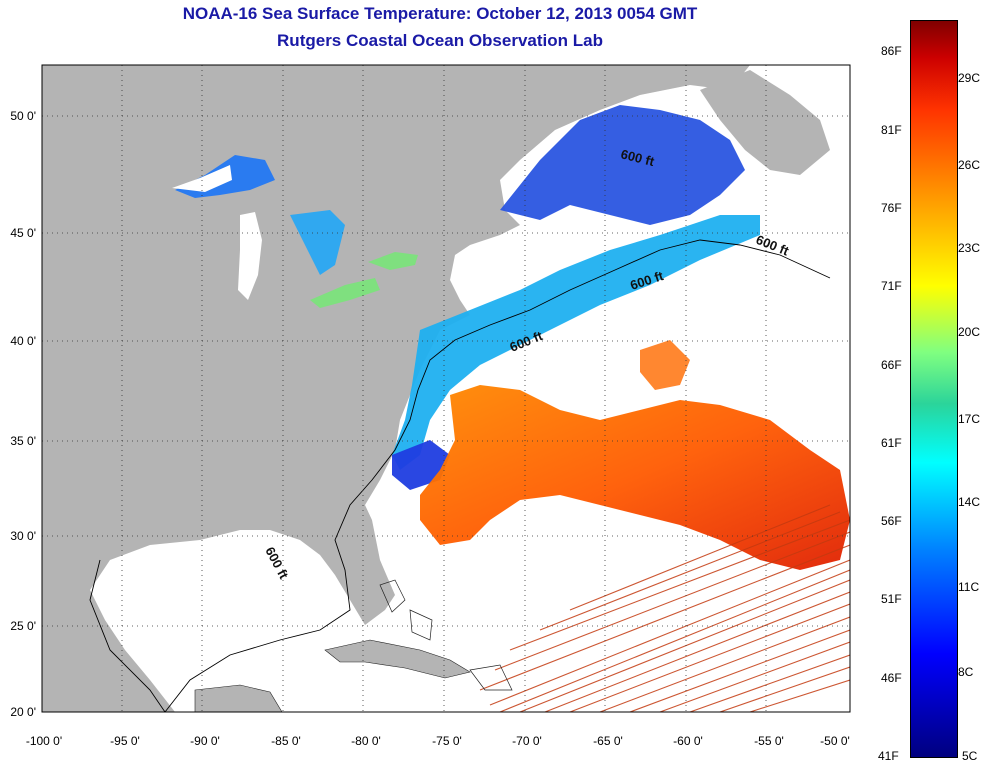  I want to click on lake-michigan, so click(250, 256).